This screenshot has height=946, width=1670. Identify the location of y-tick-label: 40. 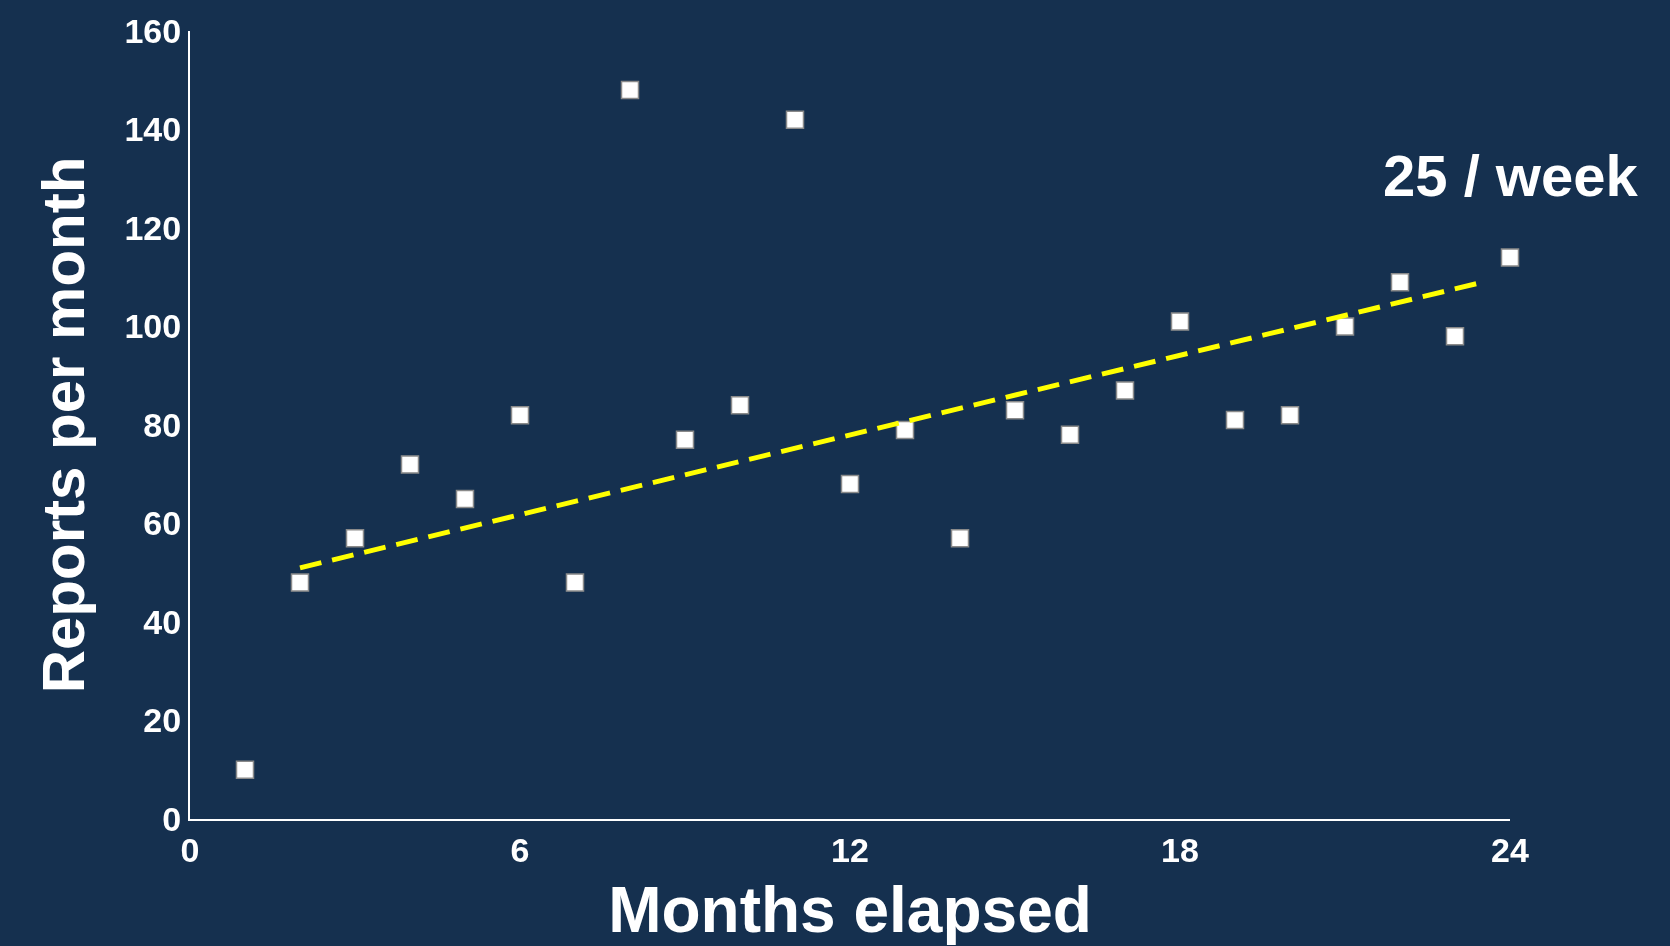
(162, 621).